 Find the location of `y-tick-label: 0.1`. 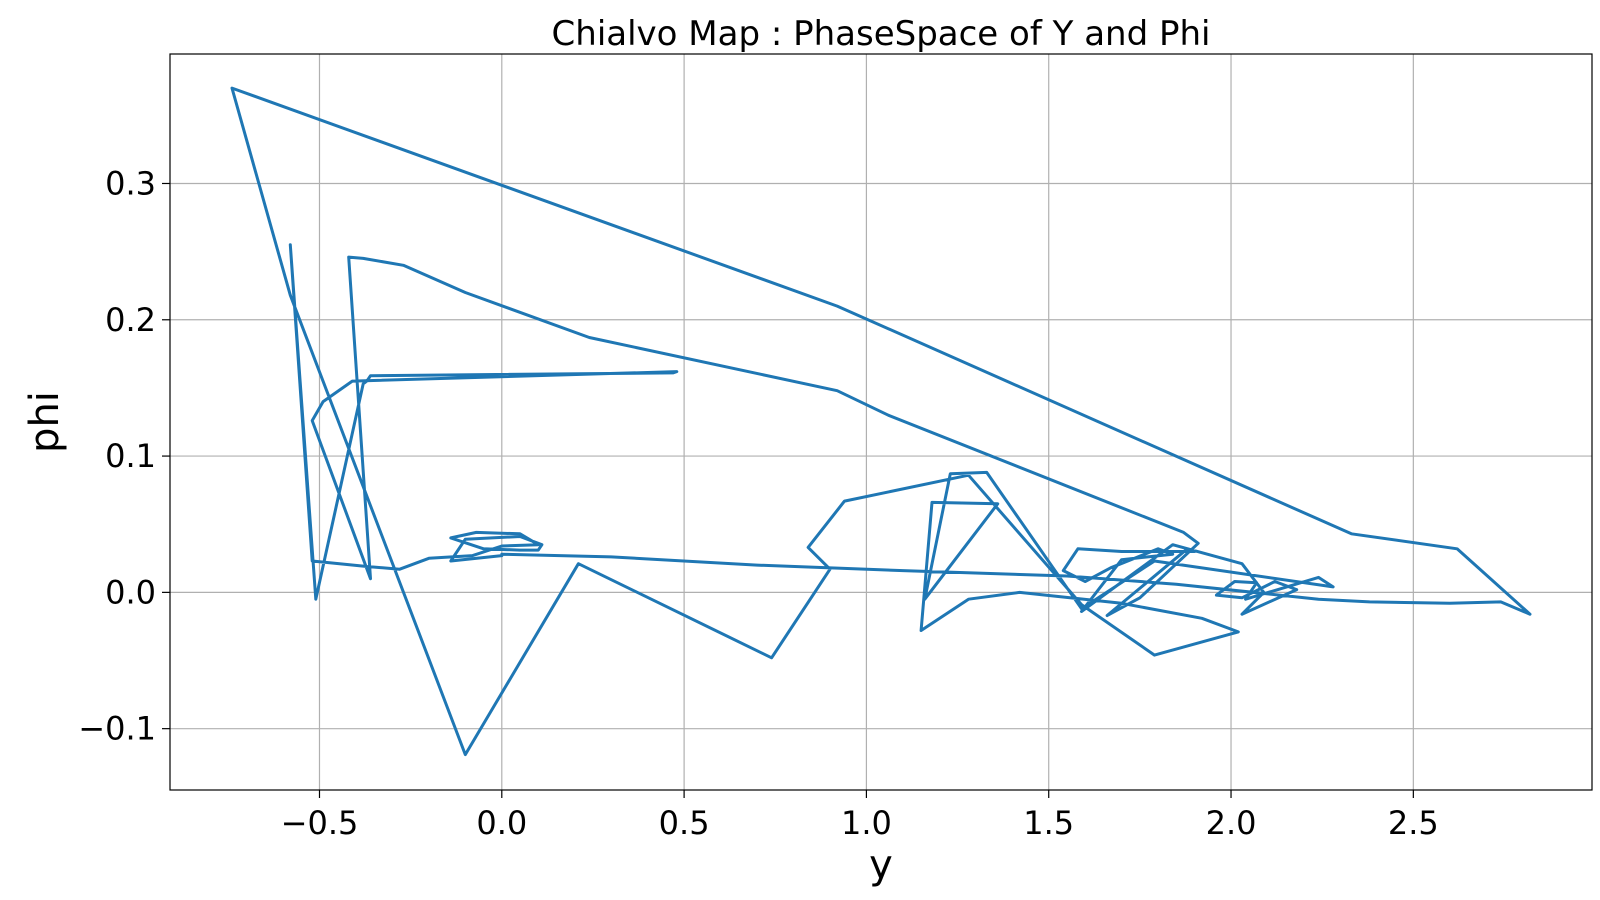

y-tick-label: 0.1 is located at coordinates (130, 456).